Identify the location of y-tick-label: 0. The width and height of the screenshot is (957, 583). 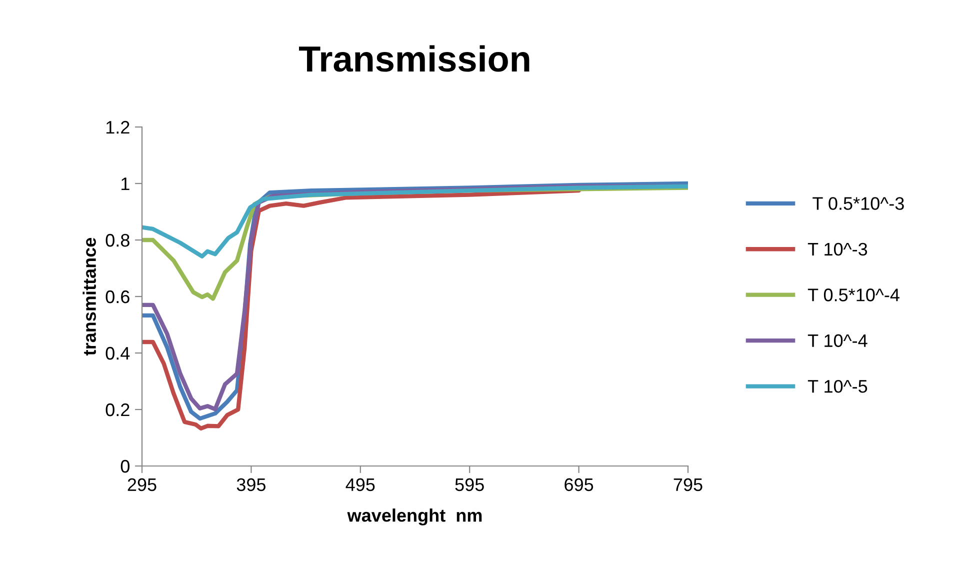
(125, 466).